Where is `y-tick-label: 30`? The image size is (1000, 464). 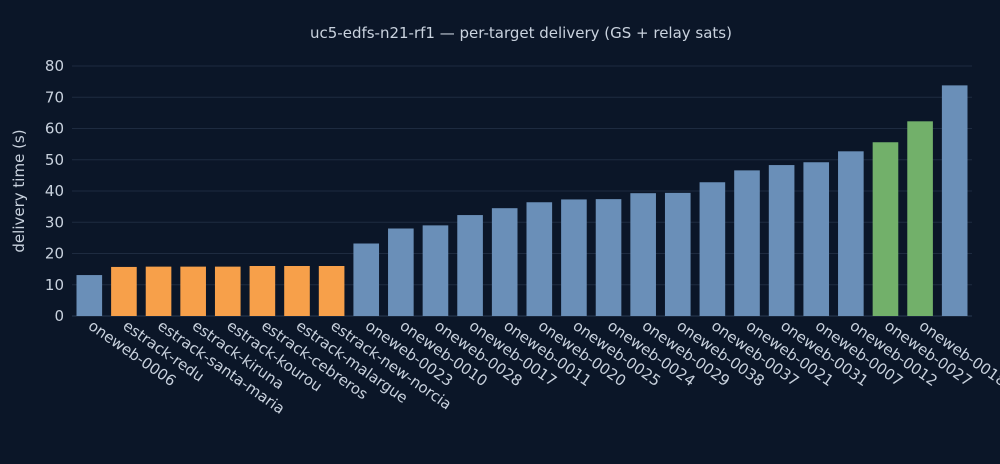
y-tick-label: 30 is located at coordinates (54, 222).